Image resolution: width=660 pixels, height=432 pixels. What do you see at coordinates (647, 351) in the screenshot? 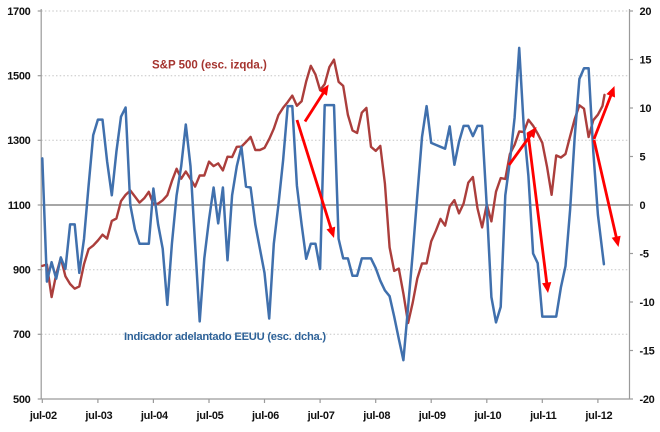
I see `svg-text: -15` at bounding box center [647, 351].